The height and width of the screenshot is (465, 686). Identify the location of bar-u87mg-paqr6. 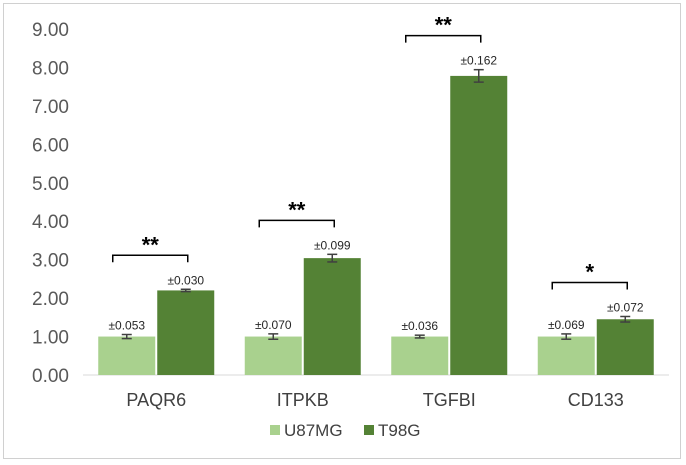
(127, 355).